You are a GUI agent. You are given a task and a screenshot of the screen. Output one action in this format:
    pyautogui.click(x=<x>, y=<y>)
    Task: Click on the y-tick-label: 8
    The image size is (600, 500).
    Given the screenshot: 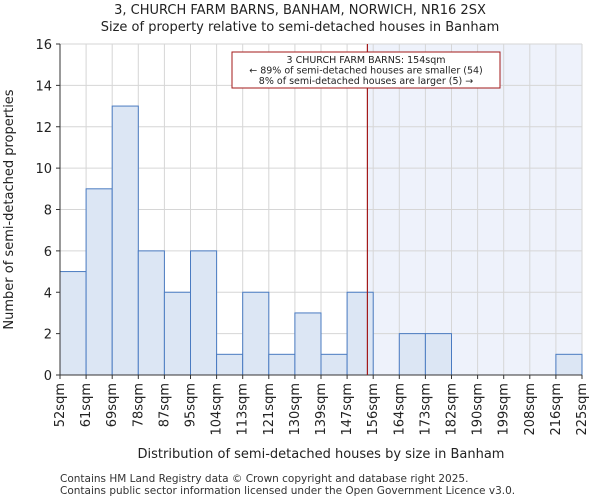 What is the action you would take?
    pyautogui.click(x=48, y=211)
    